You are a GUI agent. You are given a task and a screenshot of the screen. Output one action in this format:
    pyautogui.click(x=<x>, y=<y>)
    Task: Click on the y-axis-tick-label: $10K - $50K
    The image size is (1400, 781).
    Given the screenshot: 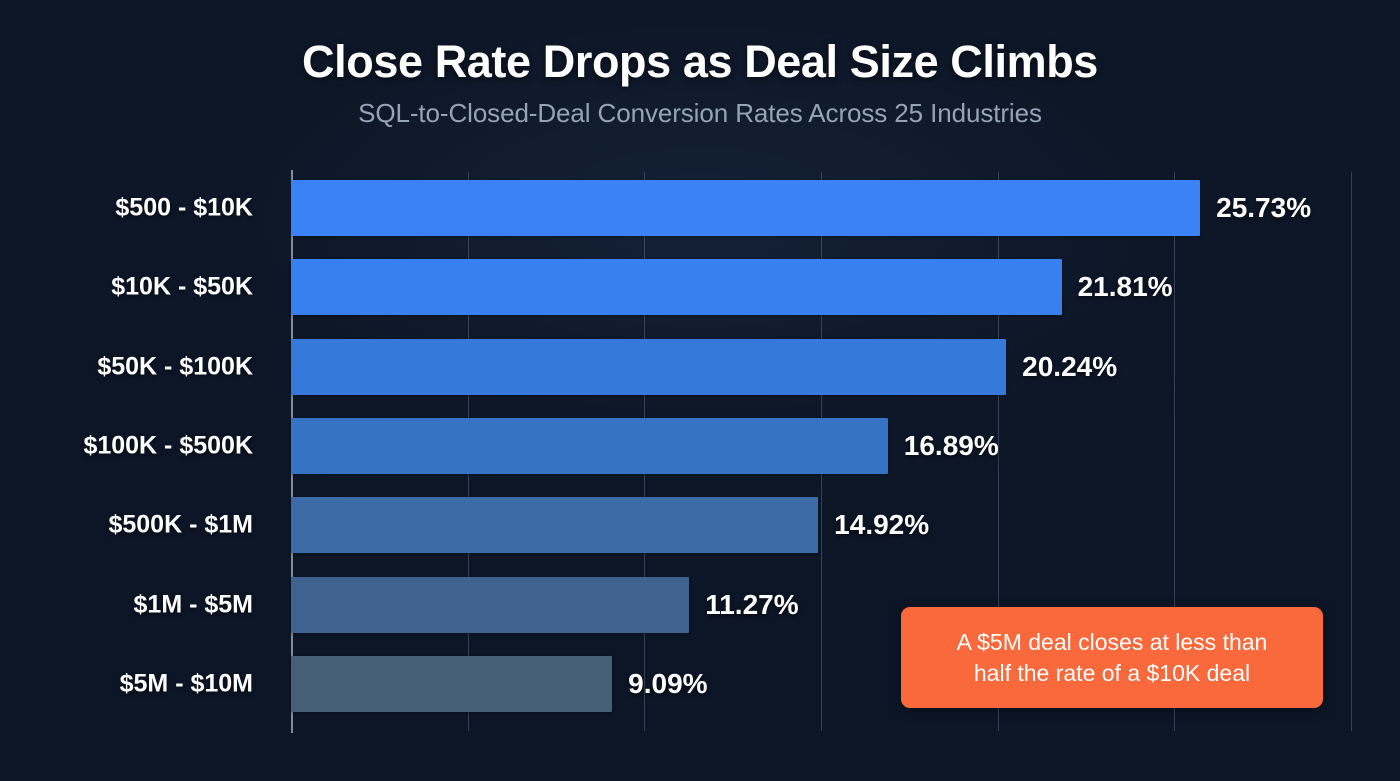 What is the action you would take?
    pyautogui.click(x=182, y=286)
    